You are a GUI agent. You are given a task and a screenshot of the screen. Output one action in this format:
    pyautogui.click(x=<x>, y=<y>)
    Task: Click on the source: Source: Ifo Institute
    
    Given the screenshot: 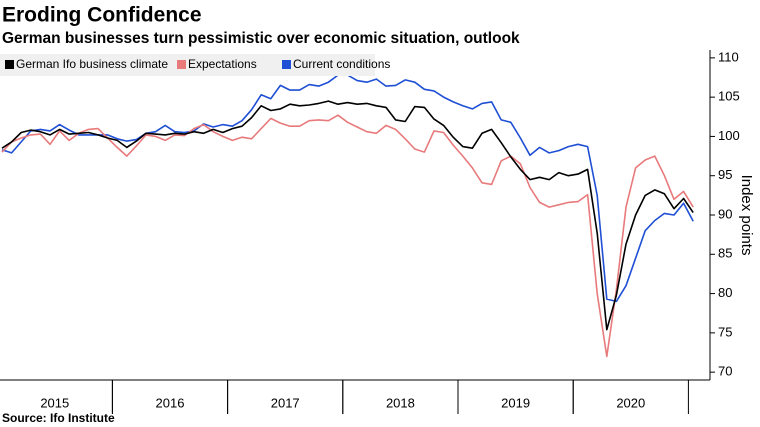 What is the action you would take?
    pyautogui.click(x=58, y=418)
    